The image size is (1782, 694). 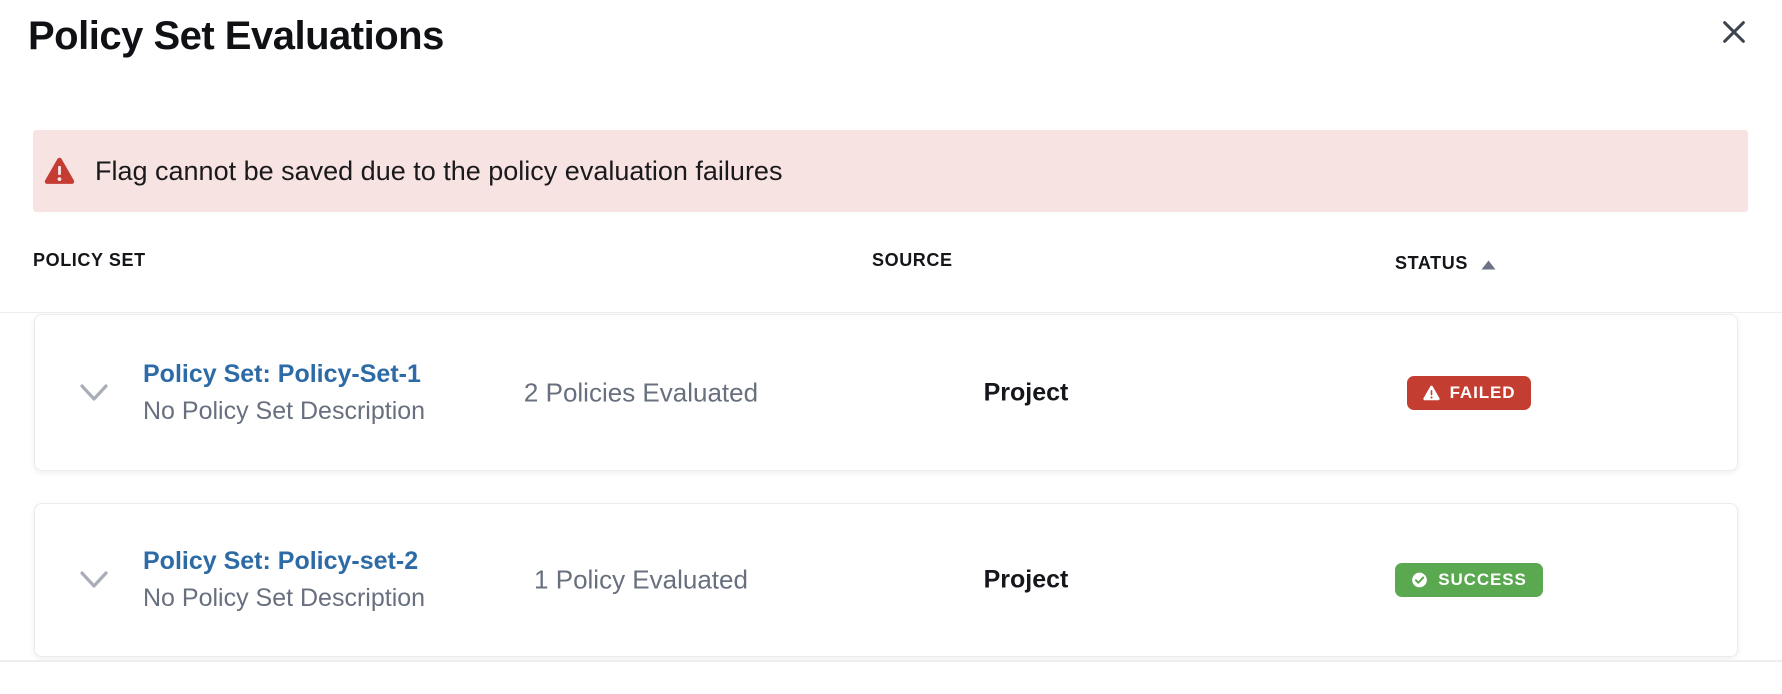 I want to click on close-button, so click(x=1734, y=32).